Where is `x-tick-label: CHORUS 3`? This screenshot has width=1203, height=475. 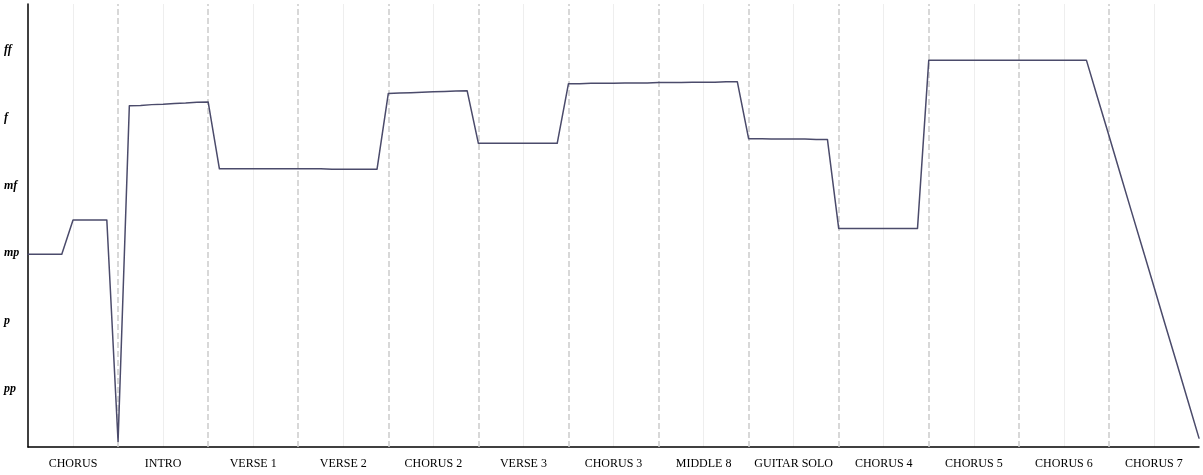
x-tick-label: CHORUS 3 is located at coordinates (613, 463).